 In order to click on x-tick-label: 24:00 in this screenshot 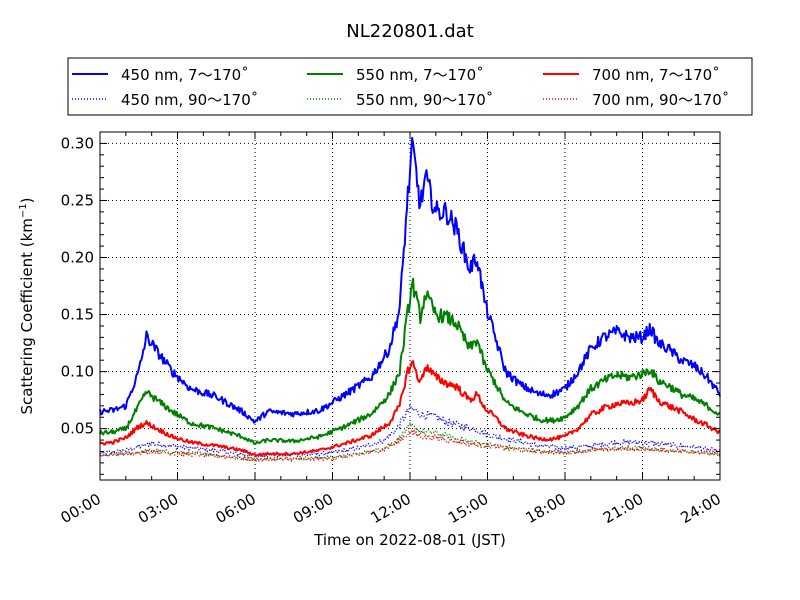, I will do `click(701, 508)`.